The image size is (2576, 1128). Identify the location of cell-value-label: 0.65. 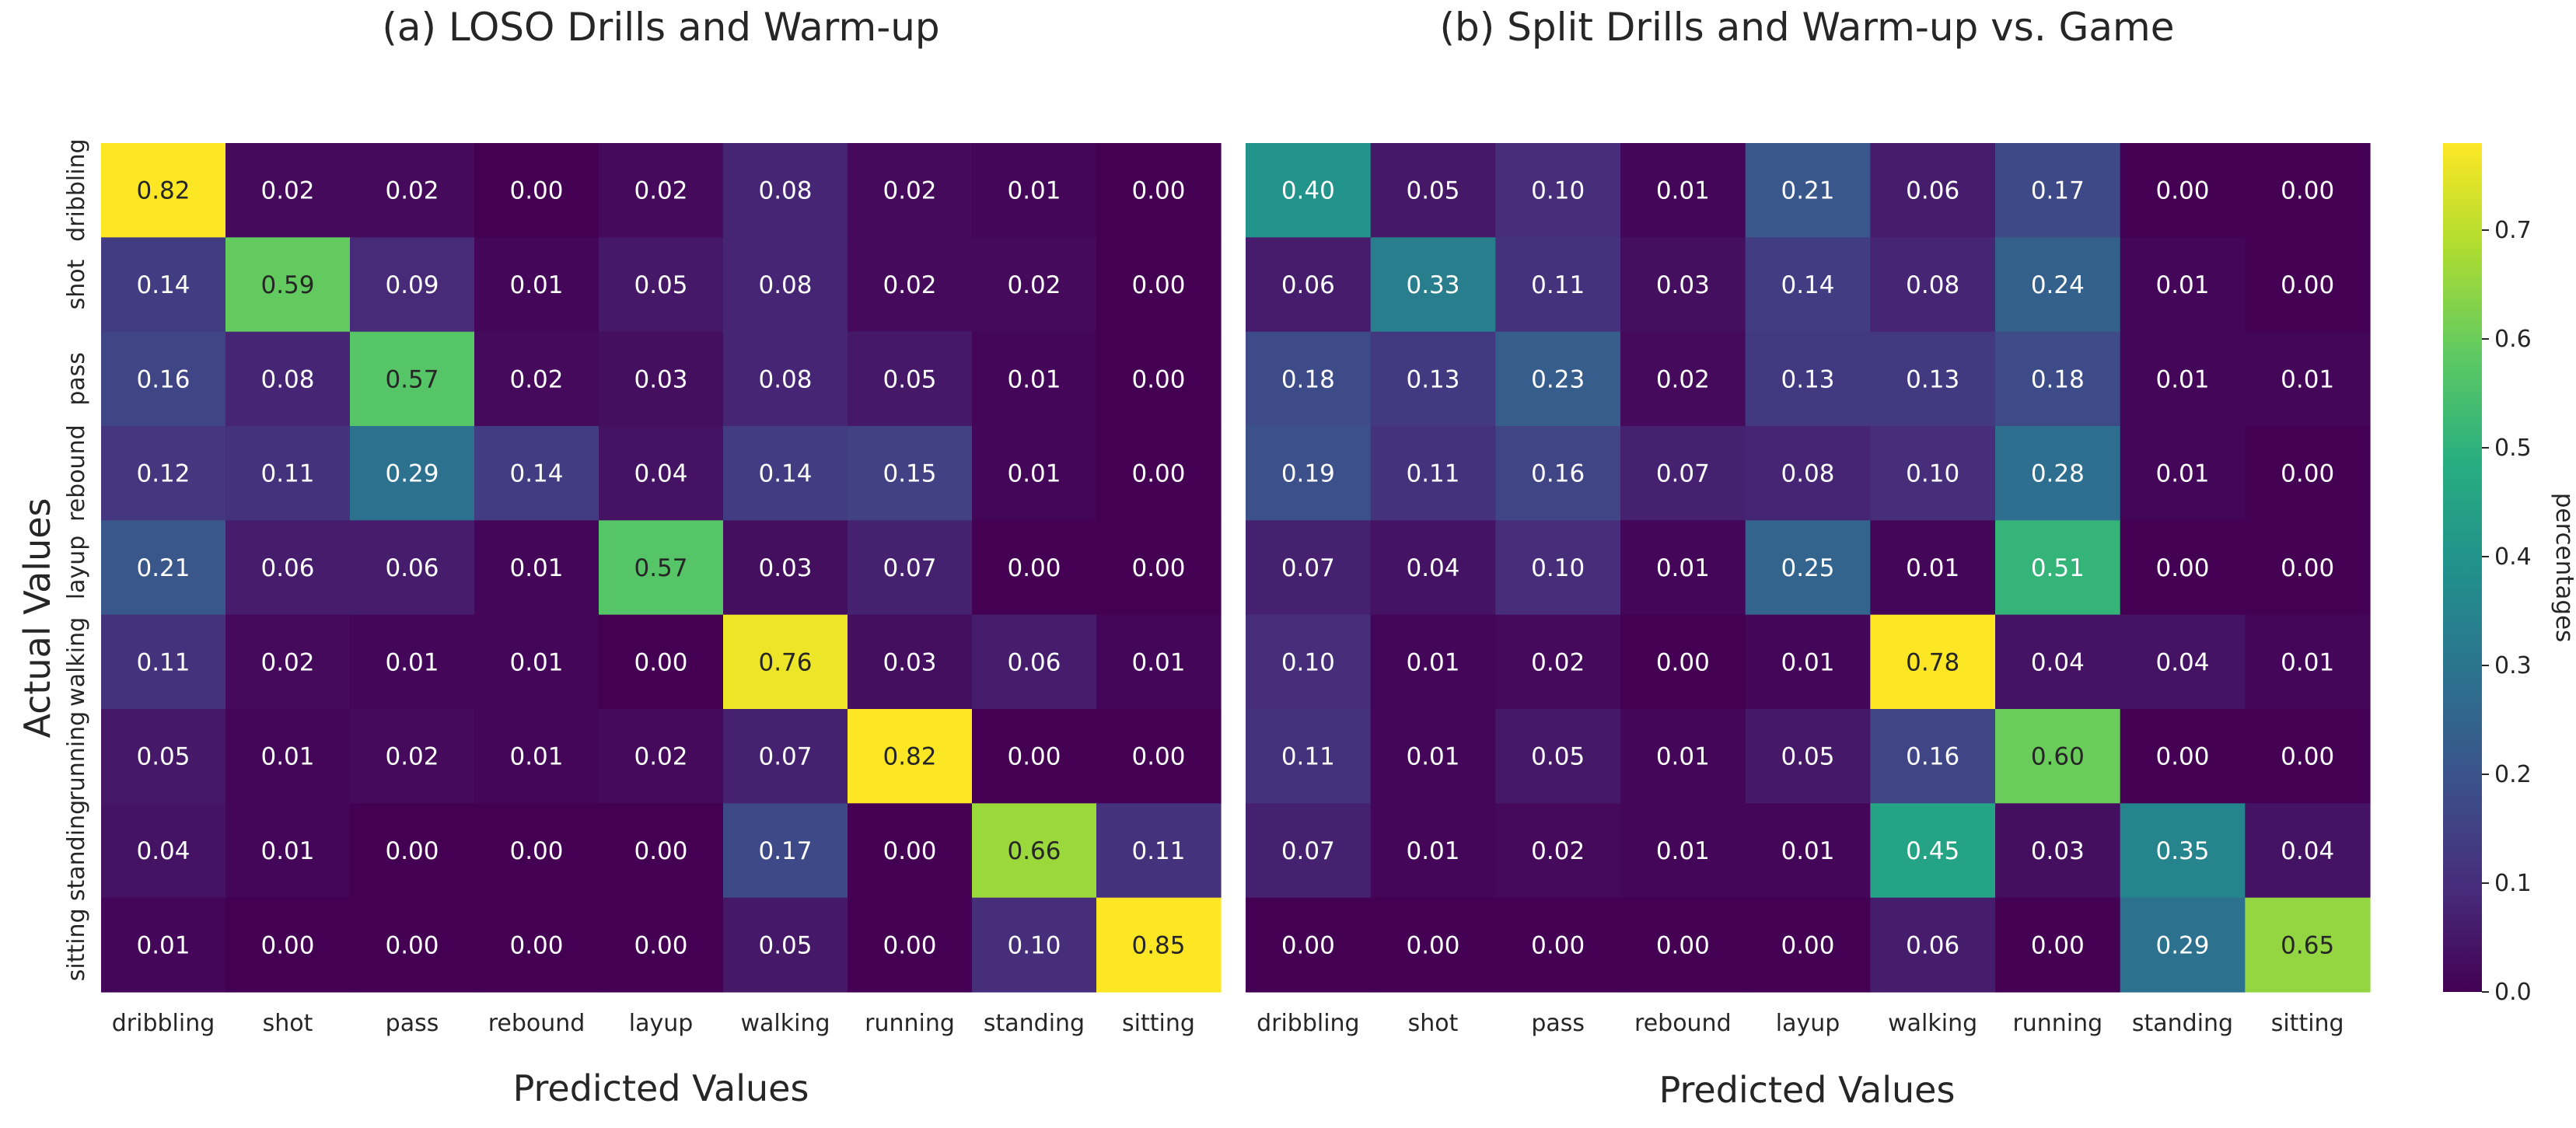
(2307, 945).